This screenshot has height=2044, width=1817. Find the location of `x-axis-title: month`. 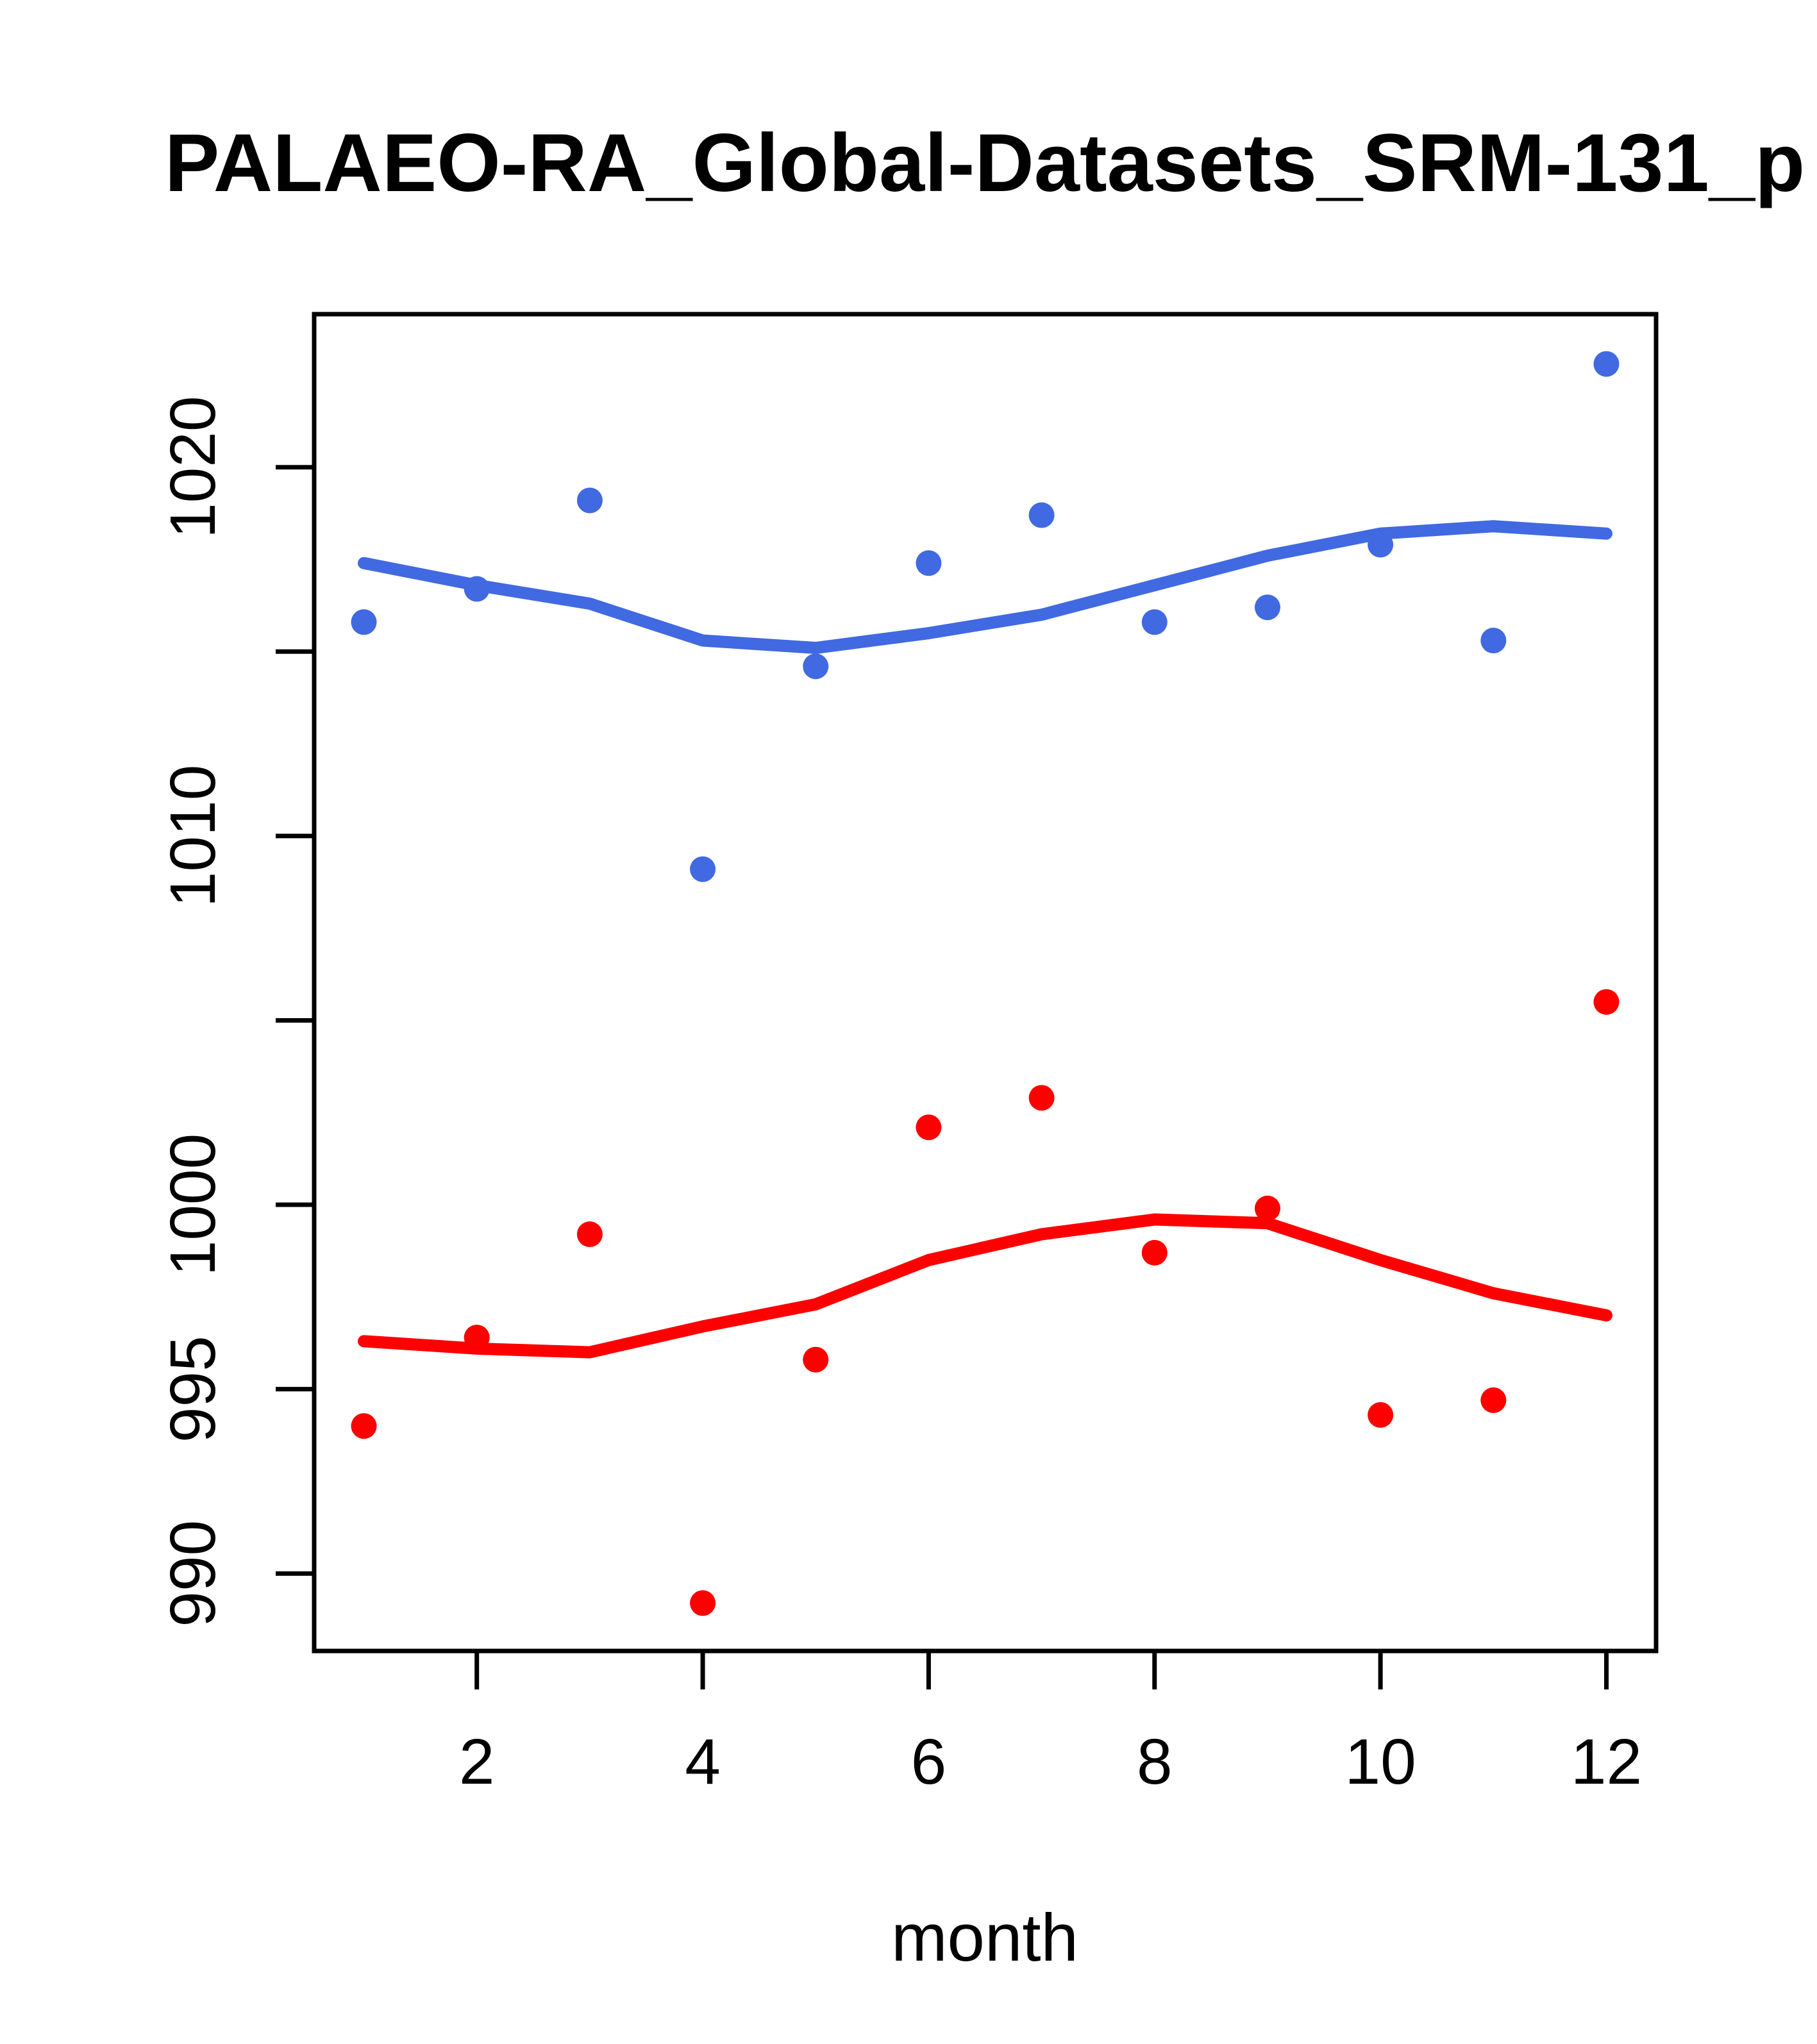

x-axis-title: month is located at coordinates (984, 1938).